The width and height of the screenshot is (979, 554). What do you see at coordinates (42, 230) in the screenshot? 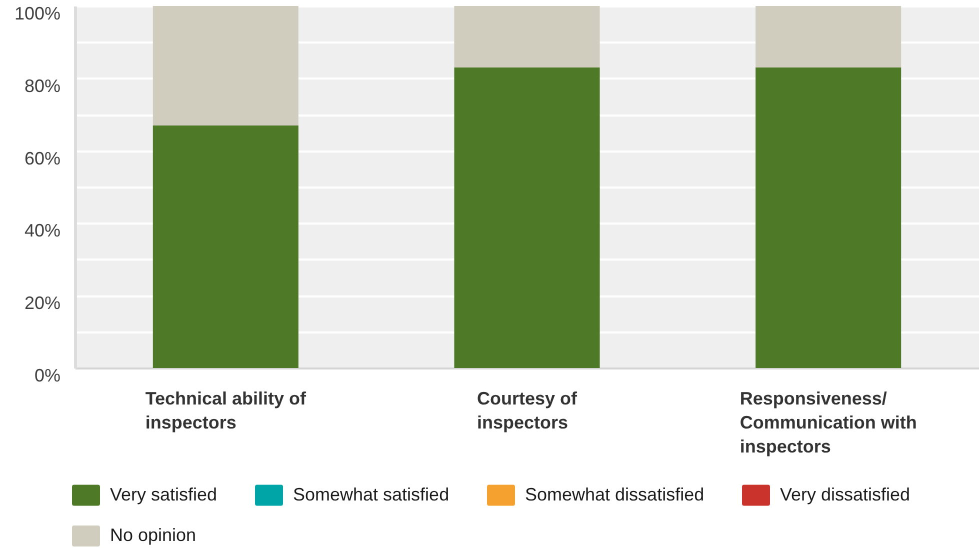
I see `y-tick-label: 40%` at bounding box center [42, 230].